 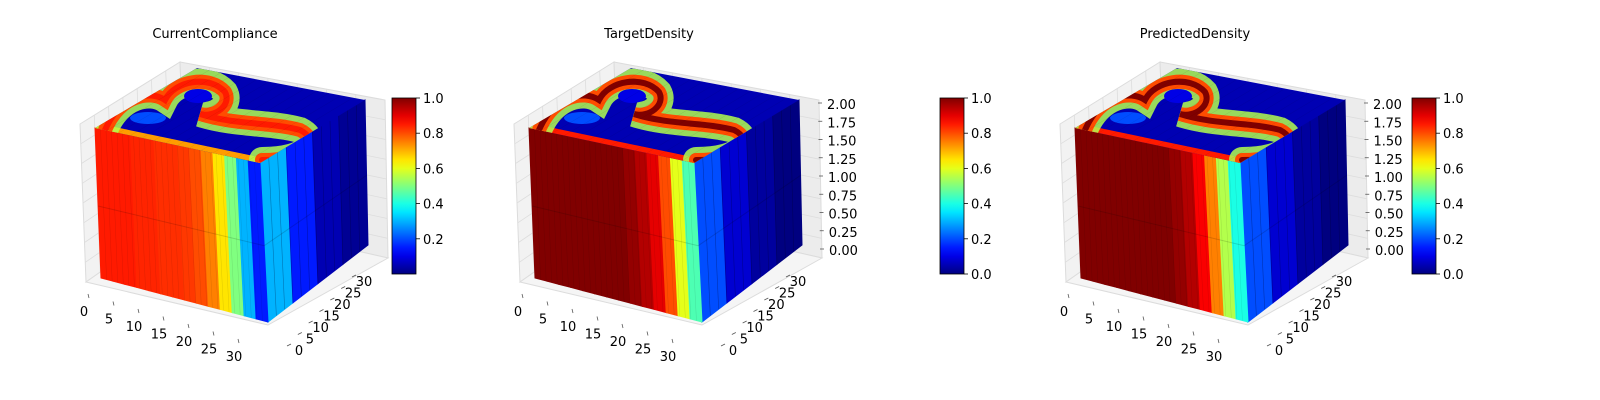 What do you see at coordinates (214, 34) in the screenshot?
I see `panel-title: CurrentCompliance` at bounding box center [214, 34].